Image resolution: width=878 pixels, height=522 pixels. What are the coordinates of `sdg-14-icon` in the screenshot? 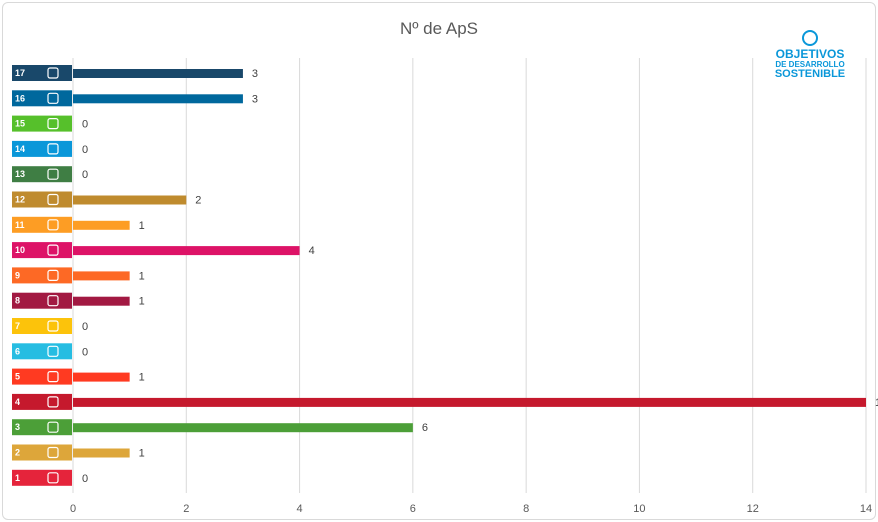 It's located at (42, 148).